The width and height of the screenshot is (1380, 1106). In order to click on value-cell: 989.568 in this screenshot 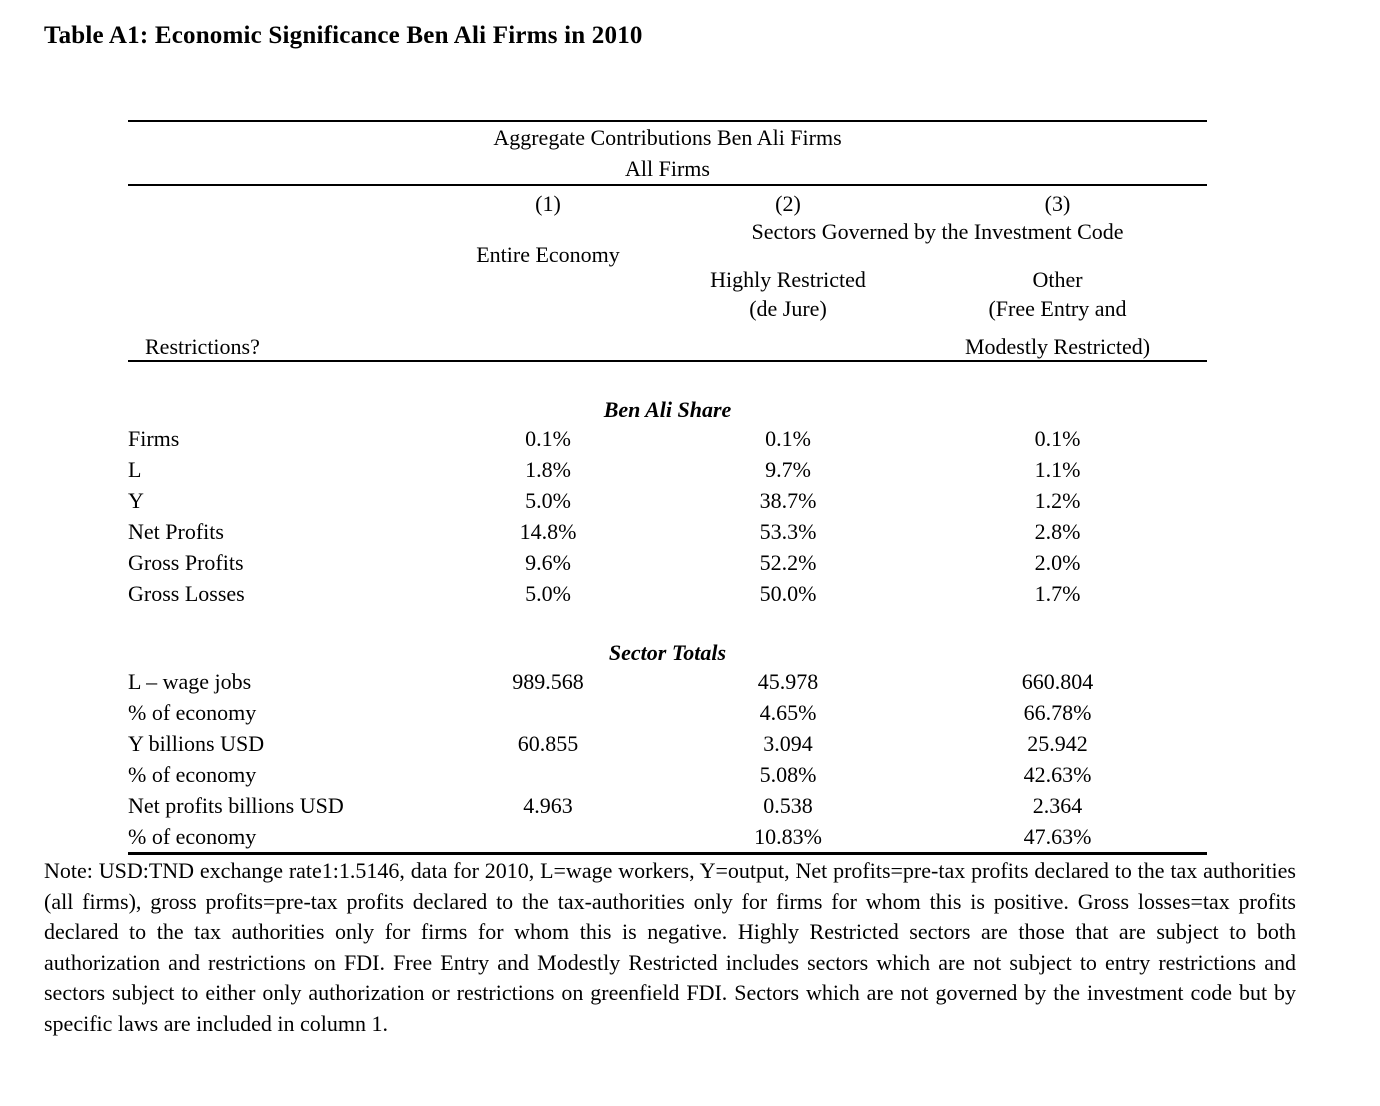, I will do `click(548, 681)`.